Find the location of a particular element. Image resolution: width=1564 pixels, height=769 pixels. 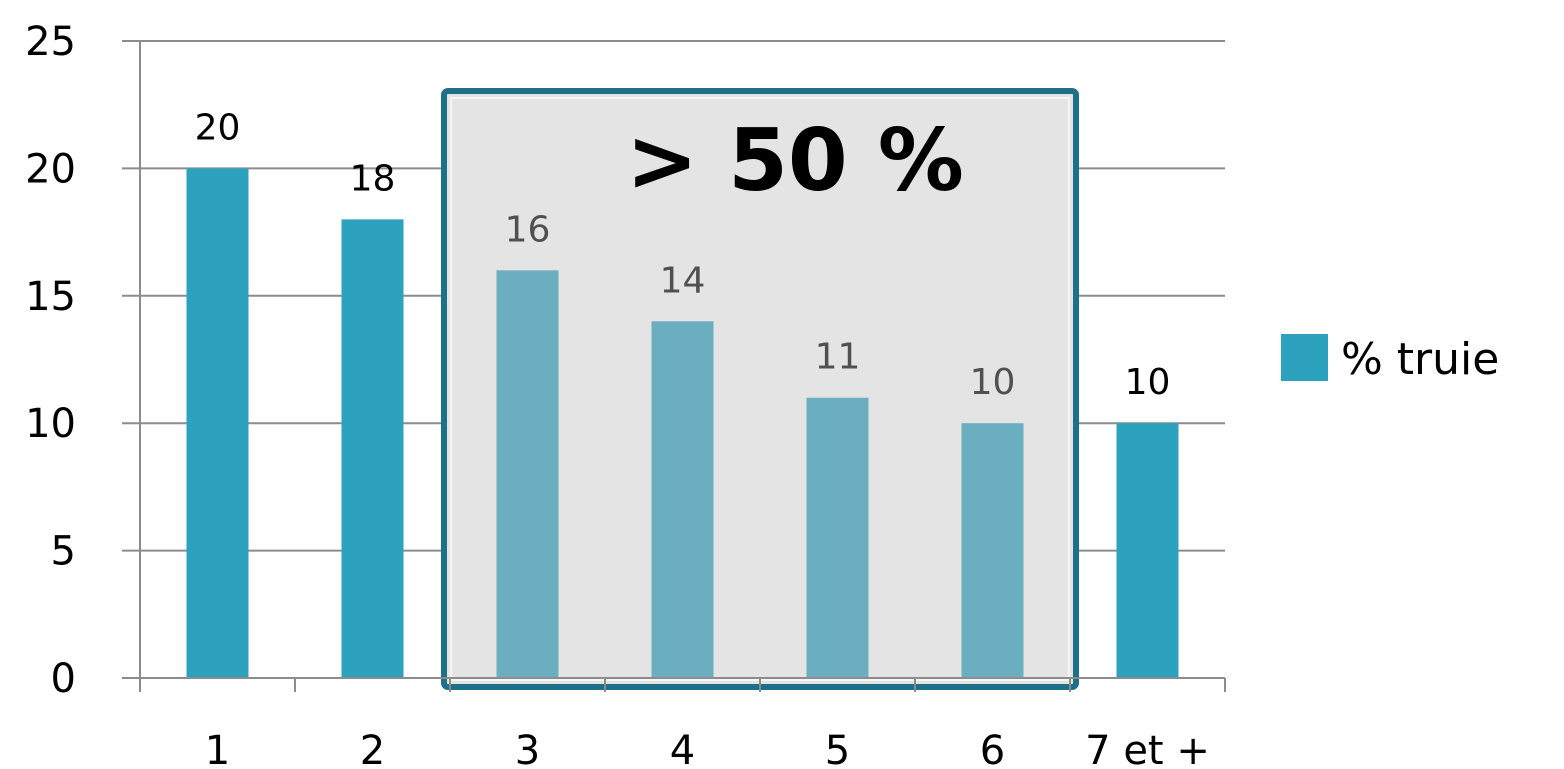

x-tick-label: 3 is located at coordinates (527, 748).